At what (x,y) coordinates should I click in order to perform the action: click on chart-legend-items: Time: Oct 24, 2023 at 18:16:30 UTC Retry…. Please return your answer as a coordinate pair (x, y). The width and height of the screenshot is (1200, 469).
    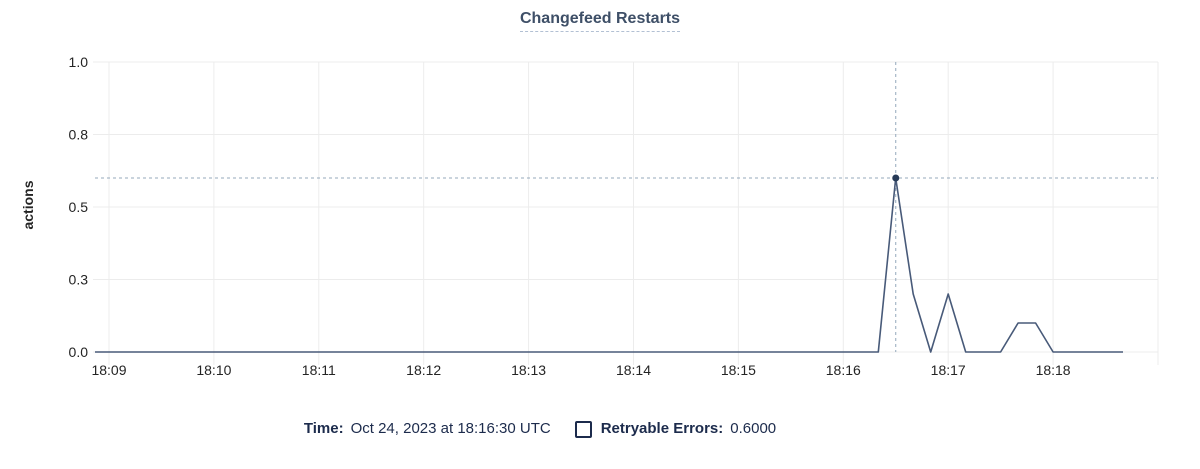
    Looking at the image, I should click on (540, 429).